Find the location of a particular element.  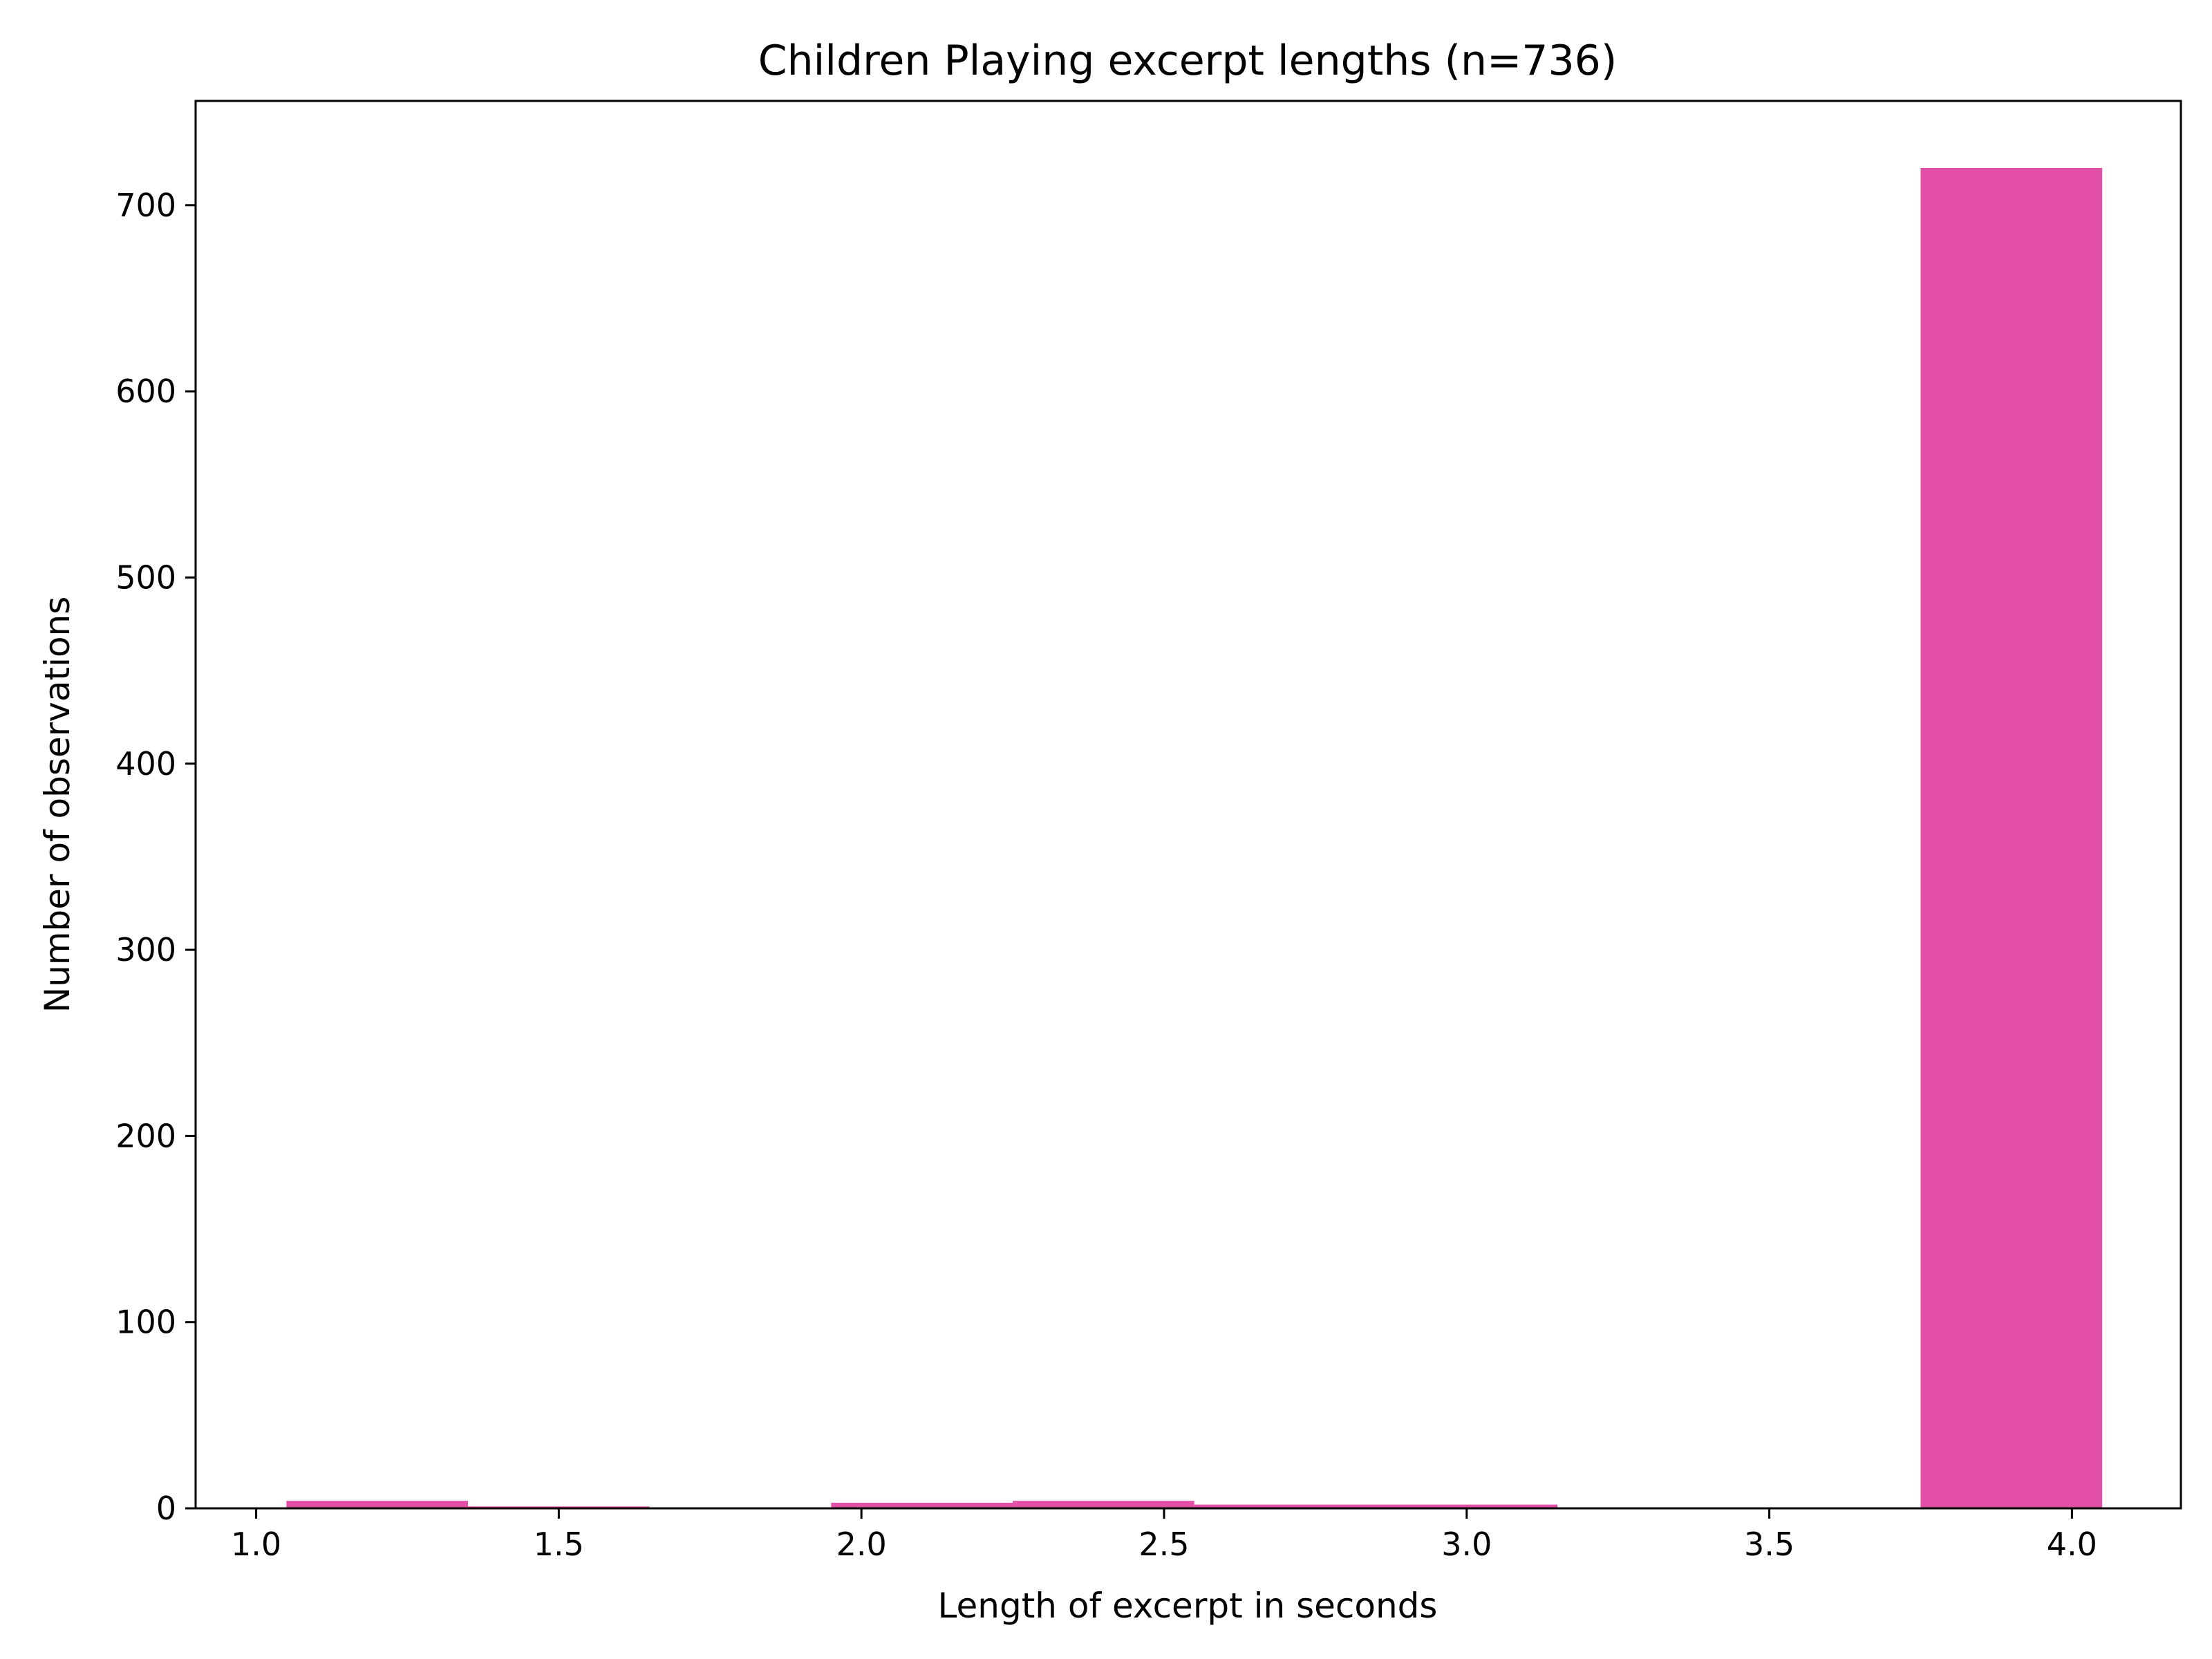

x-tick-label: 2.0 is located at coordinates (861, 1544).